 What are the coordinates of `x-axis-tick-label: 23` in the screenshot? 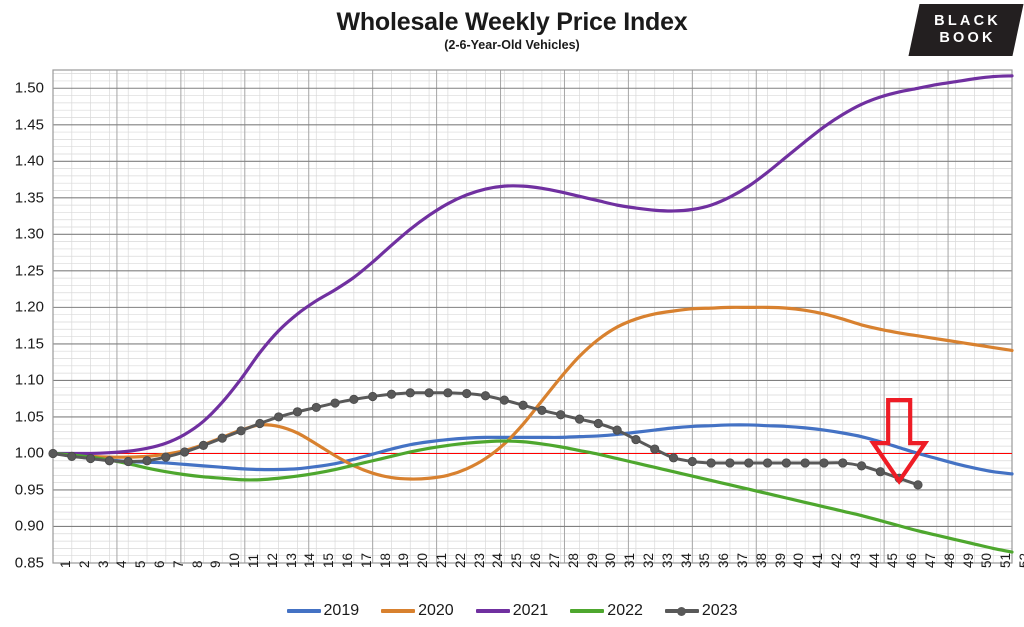 It's located at (479, 560).